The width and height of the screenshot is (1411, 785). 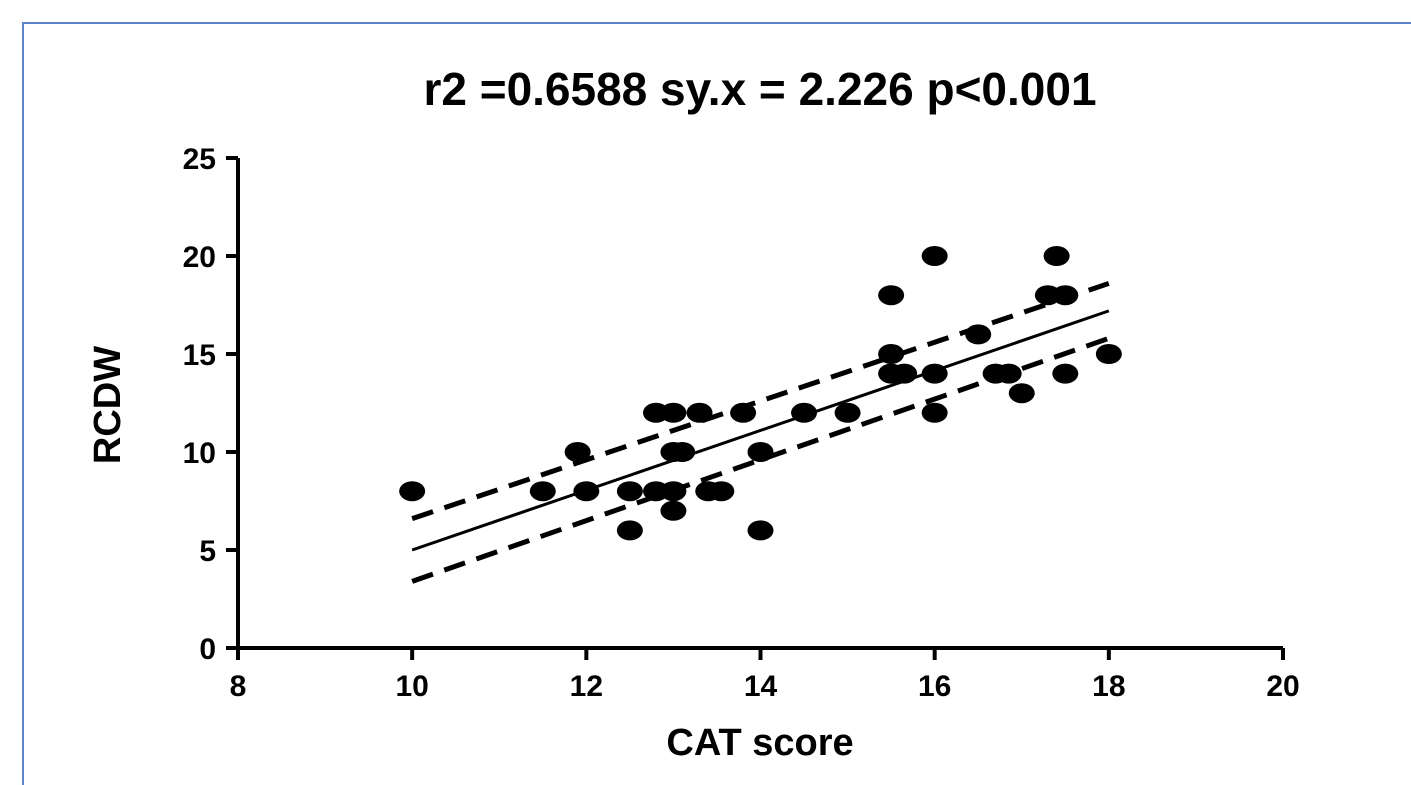 I want to click on x-tick-label: 20, so click(x=1282, y=686).